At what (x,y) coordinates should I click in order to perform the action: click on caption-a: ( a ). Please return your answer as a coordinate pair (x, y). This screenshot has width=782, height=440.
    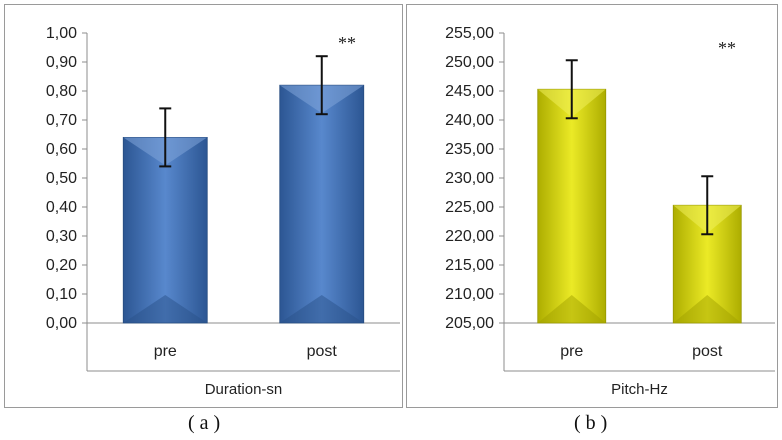
    Looking at the image, I should click on (204, 423).